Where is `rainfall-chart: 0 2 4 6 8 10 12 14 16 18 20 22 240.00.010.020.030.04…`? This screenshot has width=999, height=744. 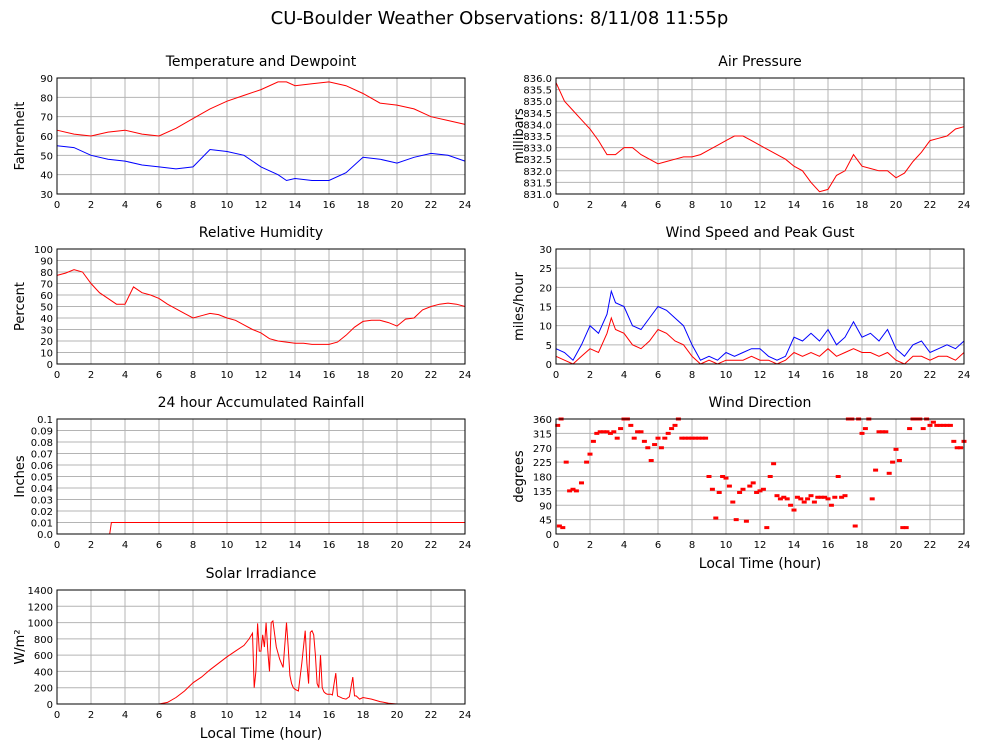
rainfall-chart: 0 2 4 6 8 10 12 14 16 18 20 22 240.00.010.020.030.04… is located at coordinates (242, 473).